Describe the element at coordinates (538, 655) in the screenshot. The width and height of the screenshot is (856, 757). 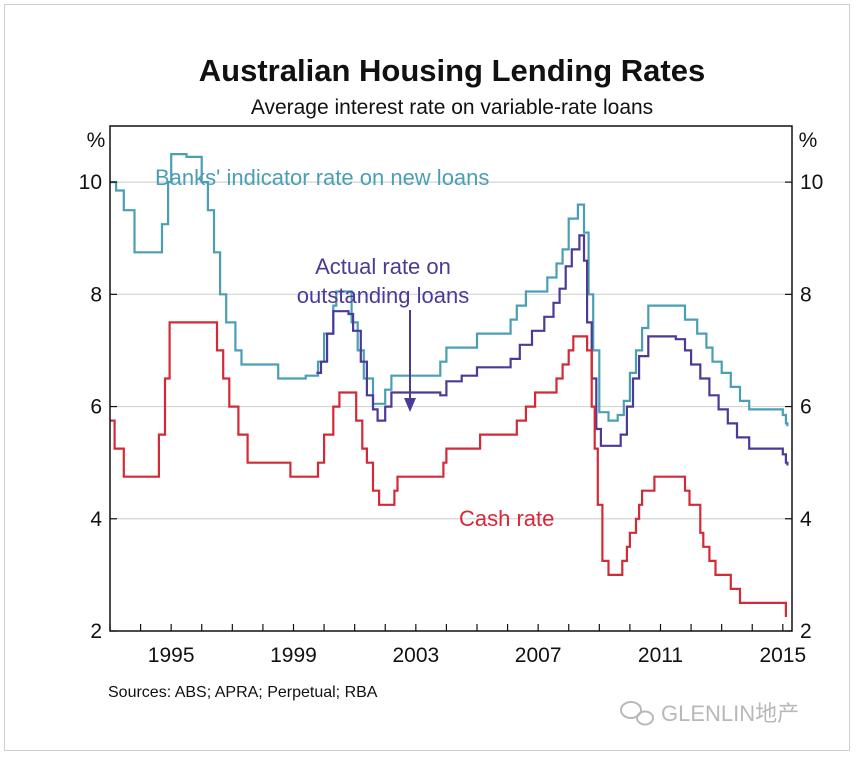
I see `x-tick-label: 2007` at that location.